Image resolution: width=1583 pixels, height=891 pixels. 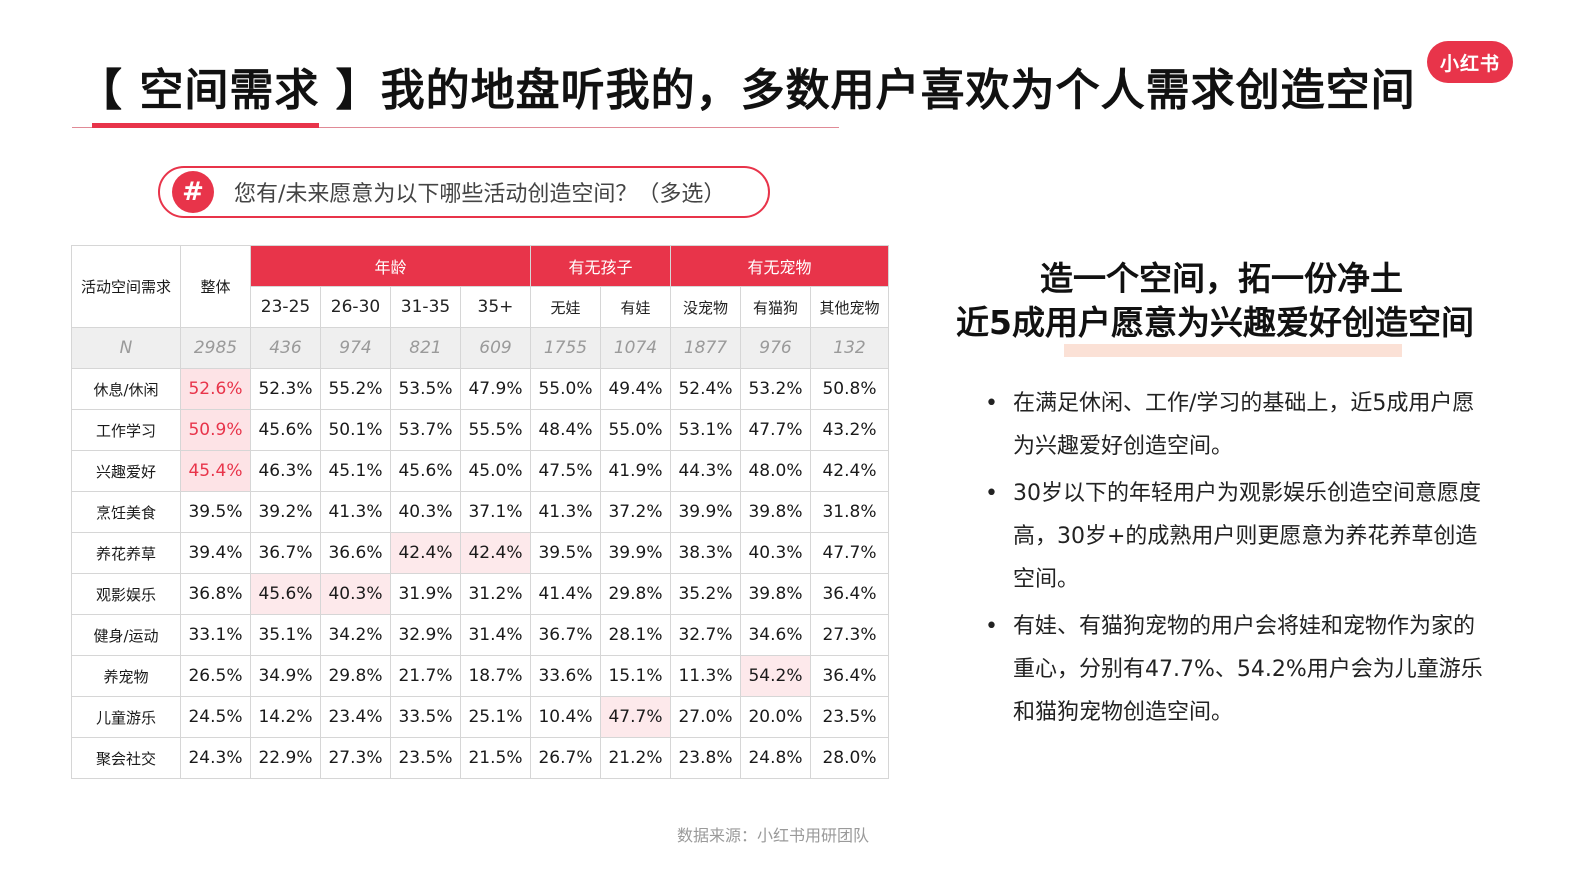 I want to click on row-label: 儿童游乐, so click(x=126, y=717).